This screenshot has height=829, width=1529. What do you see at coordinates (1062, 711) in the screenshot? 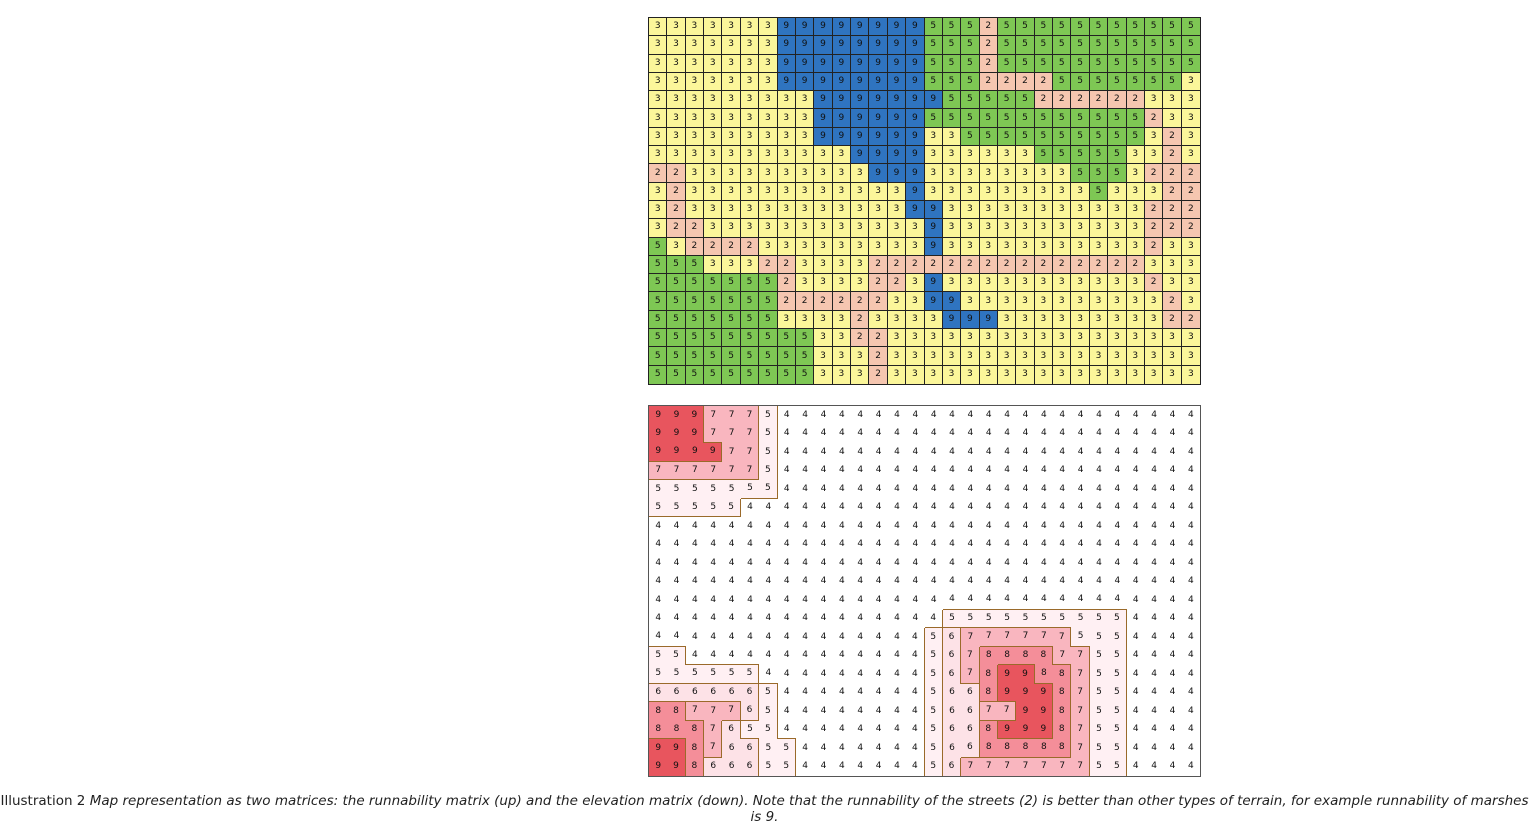
I see `elevation-cell: 8` at bounding box center [1062, 711].